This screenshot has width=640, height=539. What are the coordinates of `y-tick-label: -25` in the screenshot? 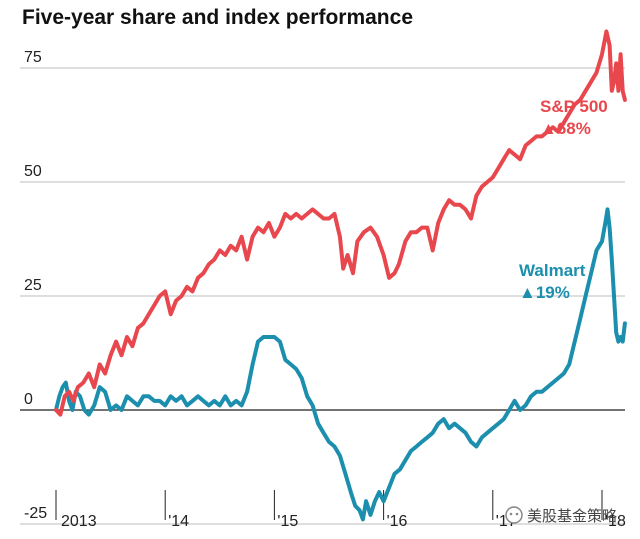 It's located at (35, 513).